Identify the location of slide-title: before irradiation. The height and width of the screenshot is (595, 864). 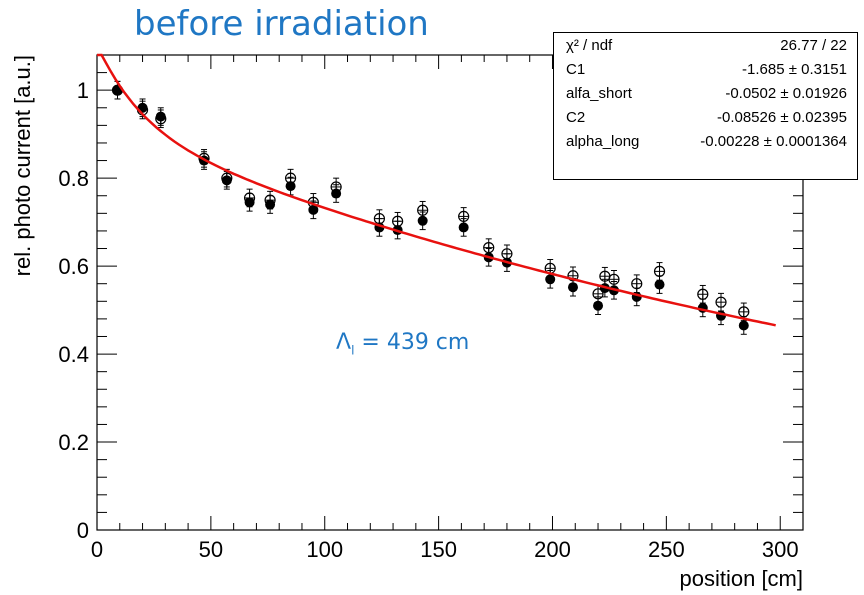
(281, 24).